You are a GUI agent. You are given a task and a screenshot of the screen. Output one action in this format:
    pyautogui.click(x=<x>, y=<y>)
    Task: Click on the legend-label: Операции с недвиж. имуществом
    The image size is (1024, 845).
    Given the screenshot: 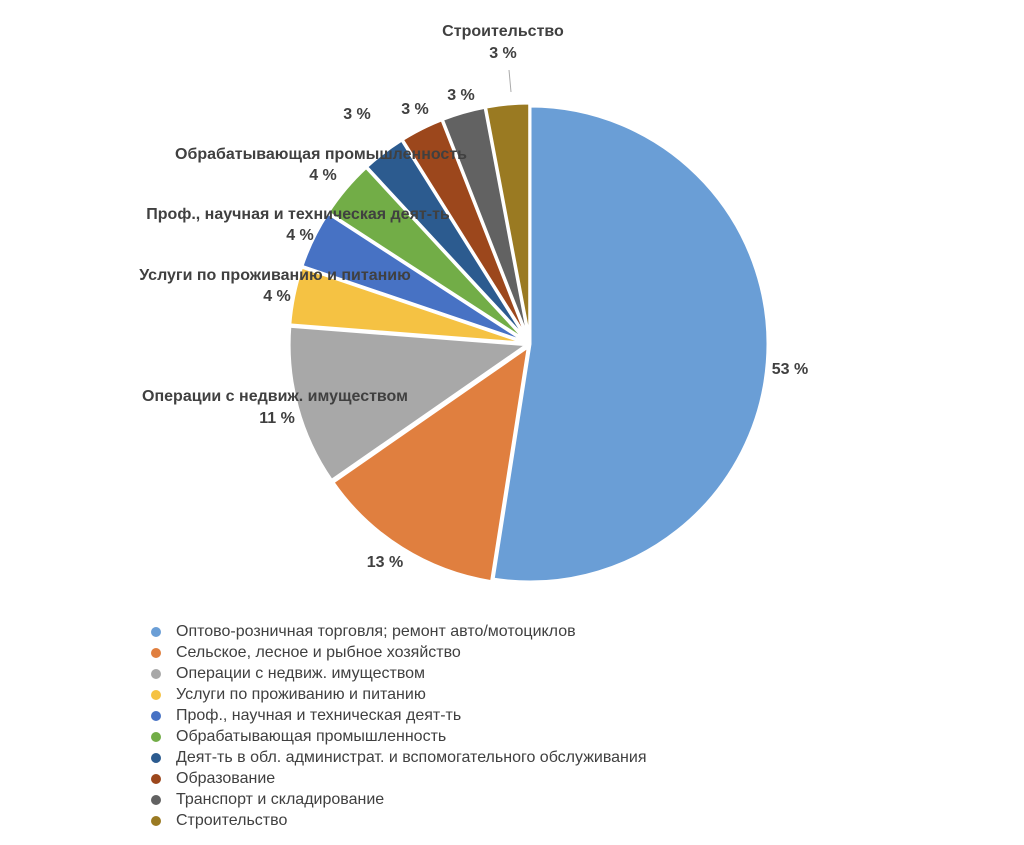 What is the action you would take?
    pyautogui.click(x=300, y=673)
    